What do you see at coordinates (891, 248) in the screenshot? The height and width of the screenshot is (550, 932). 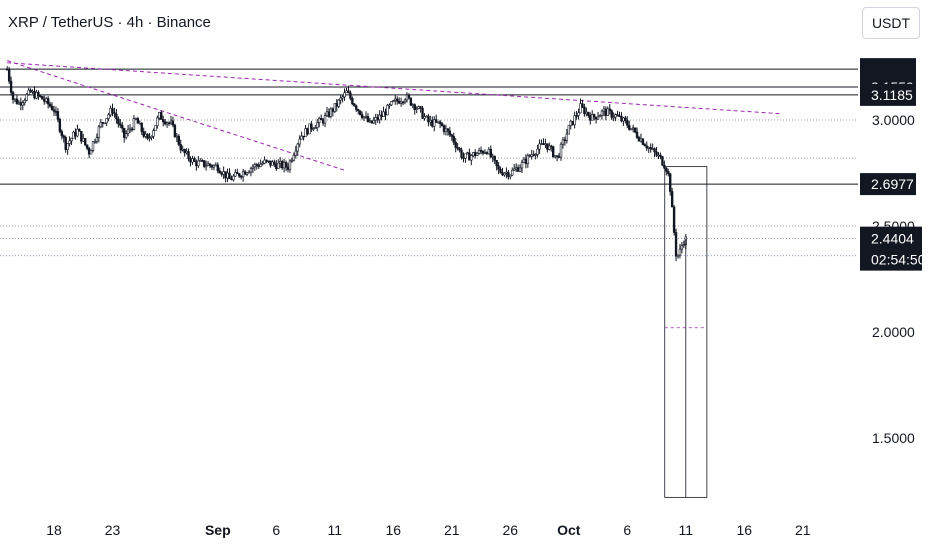 I see `current-price-tag-bg` at bounding box center [891, 248].